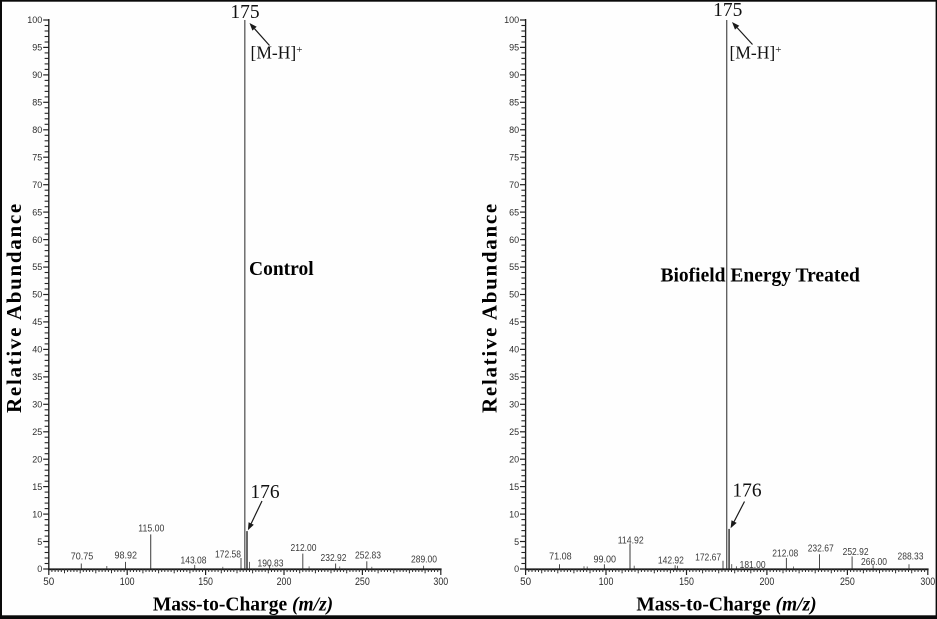 This screenshot has width=937, height=619. What do you see at coordinates (271, 564) in the screenshot?
I see `svg-text: 190.83` at bounding box center [271, 564].